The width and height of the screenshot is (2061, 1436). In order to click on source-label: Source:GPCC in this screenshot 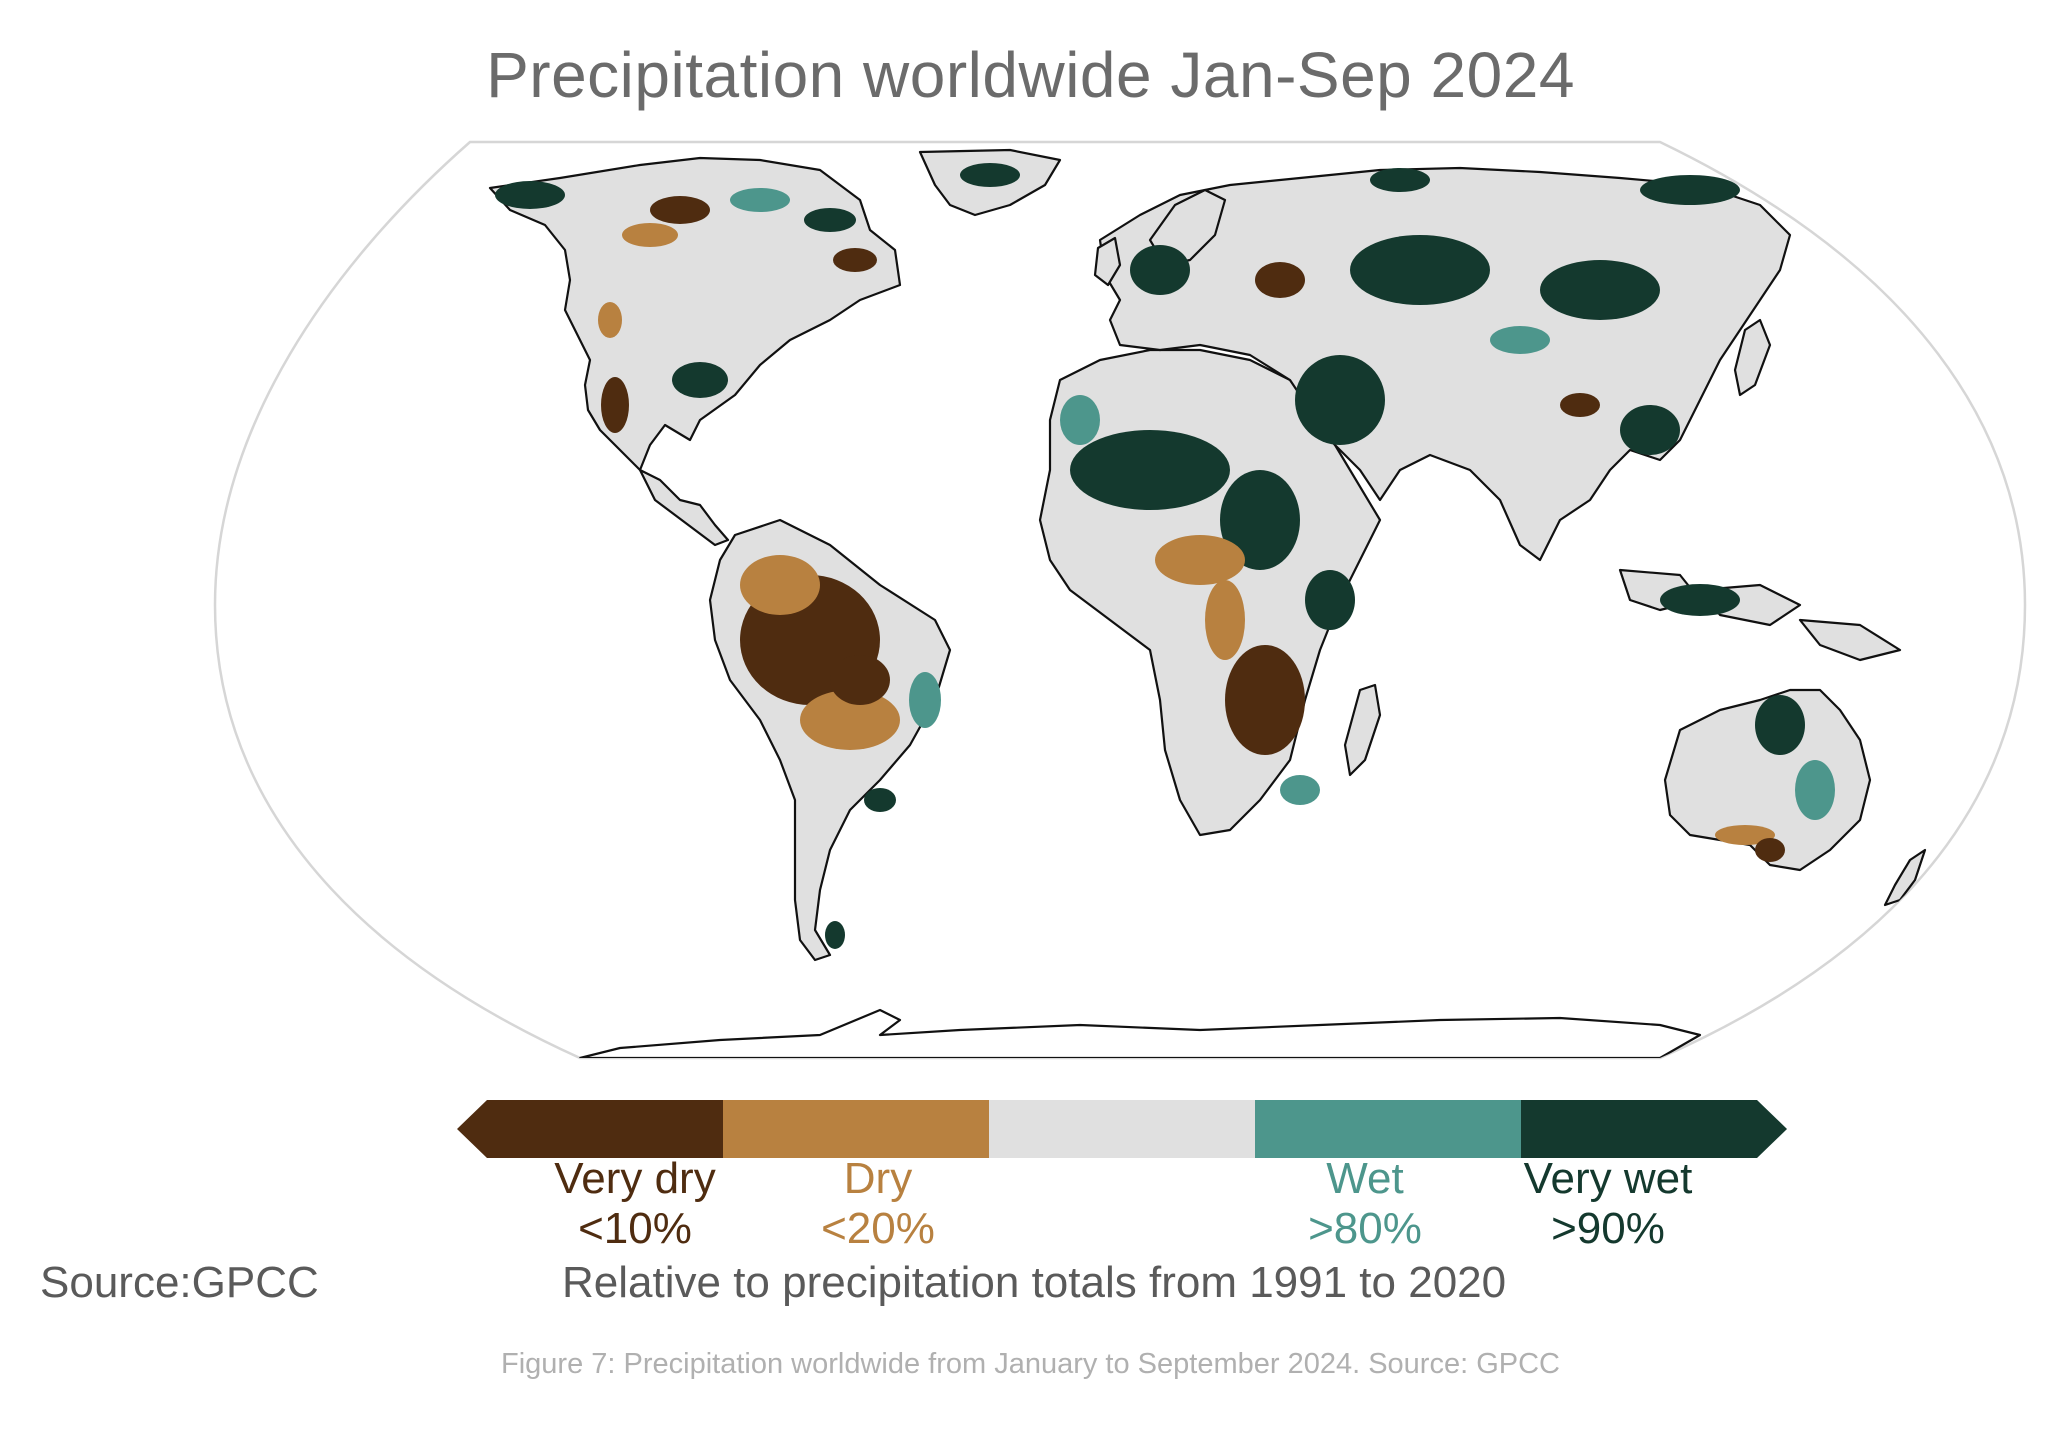, I will do `click(179, 1282)`.